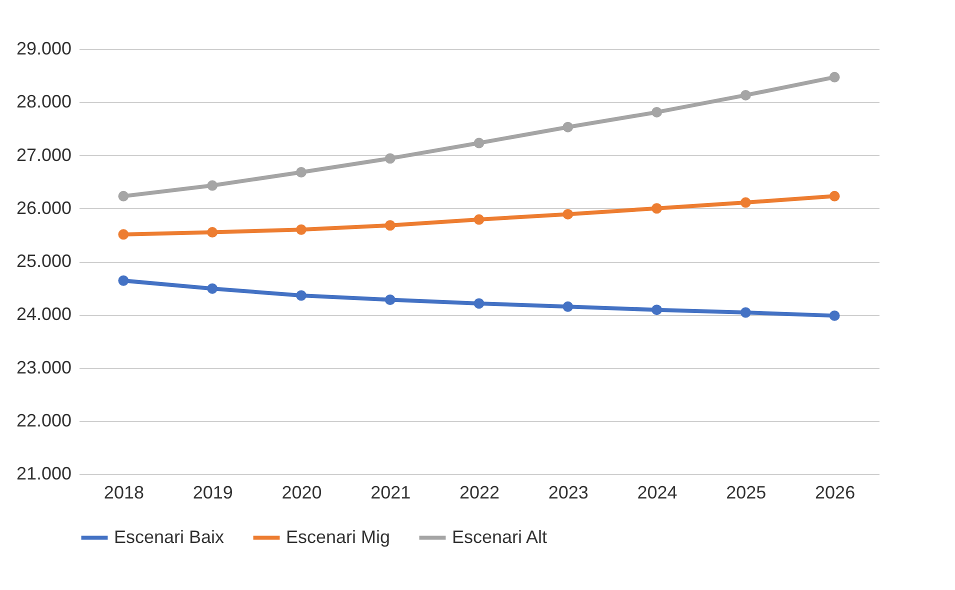 This screenshot has height=590, width=955. I want to click on x-tick-label: 2024, so click(657, 492).